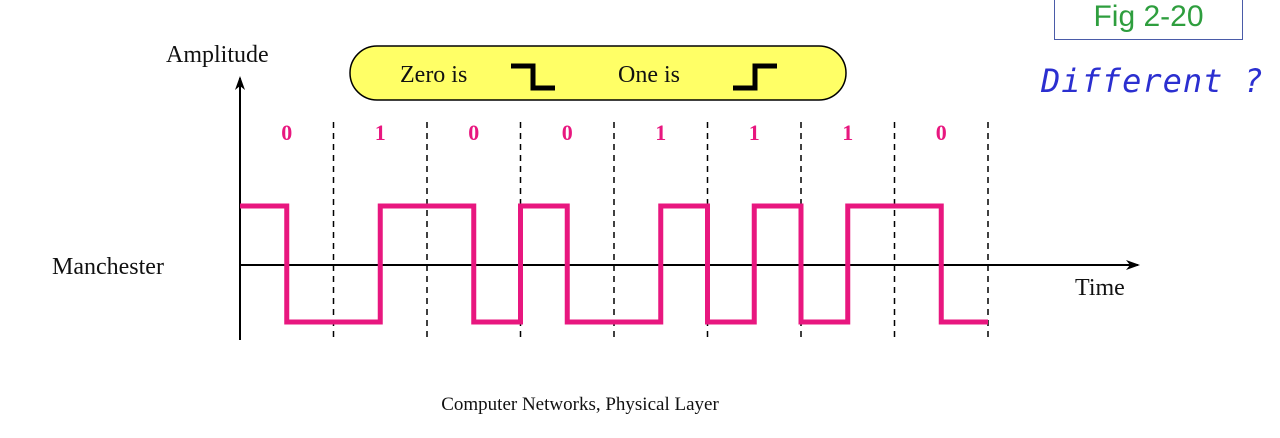 The height and width of the screenshot is (438, 1280). What do you see at coordinates (533, 77) in the screenshot?
I see `falling-edge-icon` at bounding box center [533, 77].